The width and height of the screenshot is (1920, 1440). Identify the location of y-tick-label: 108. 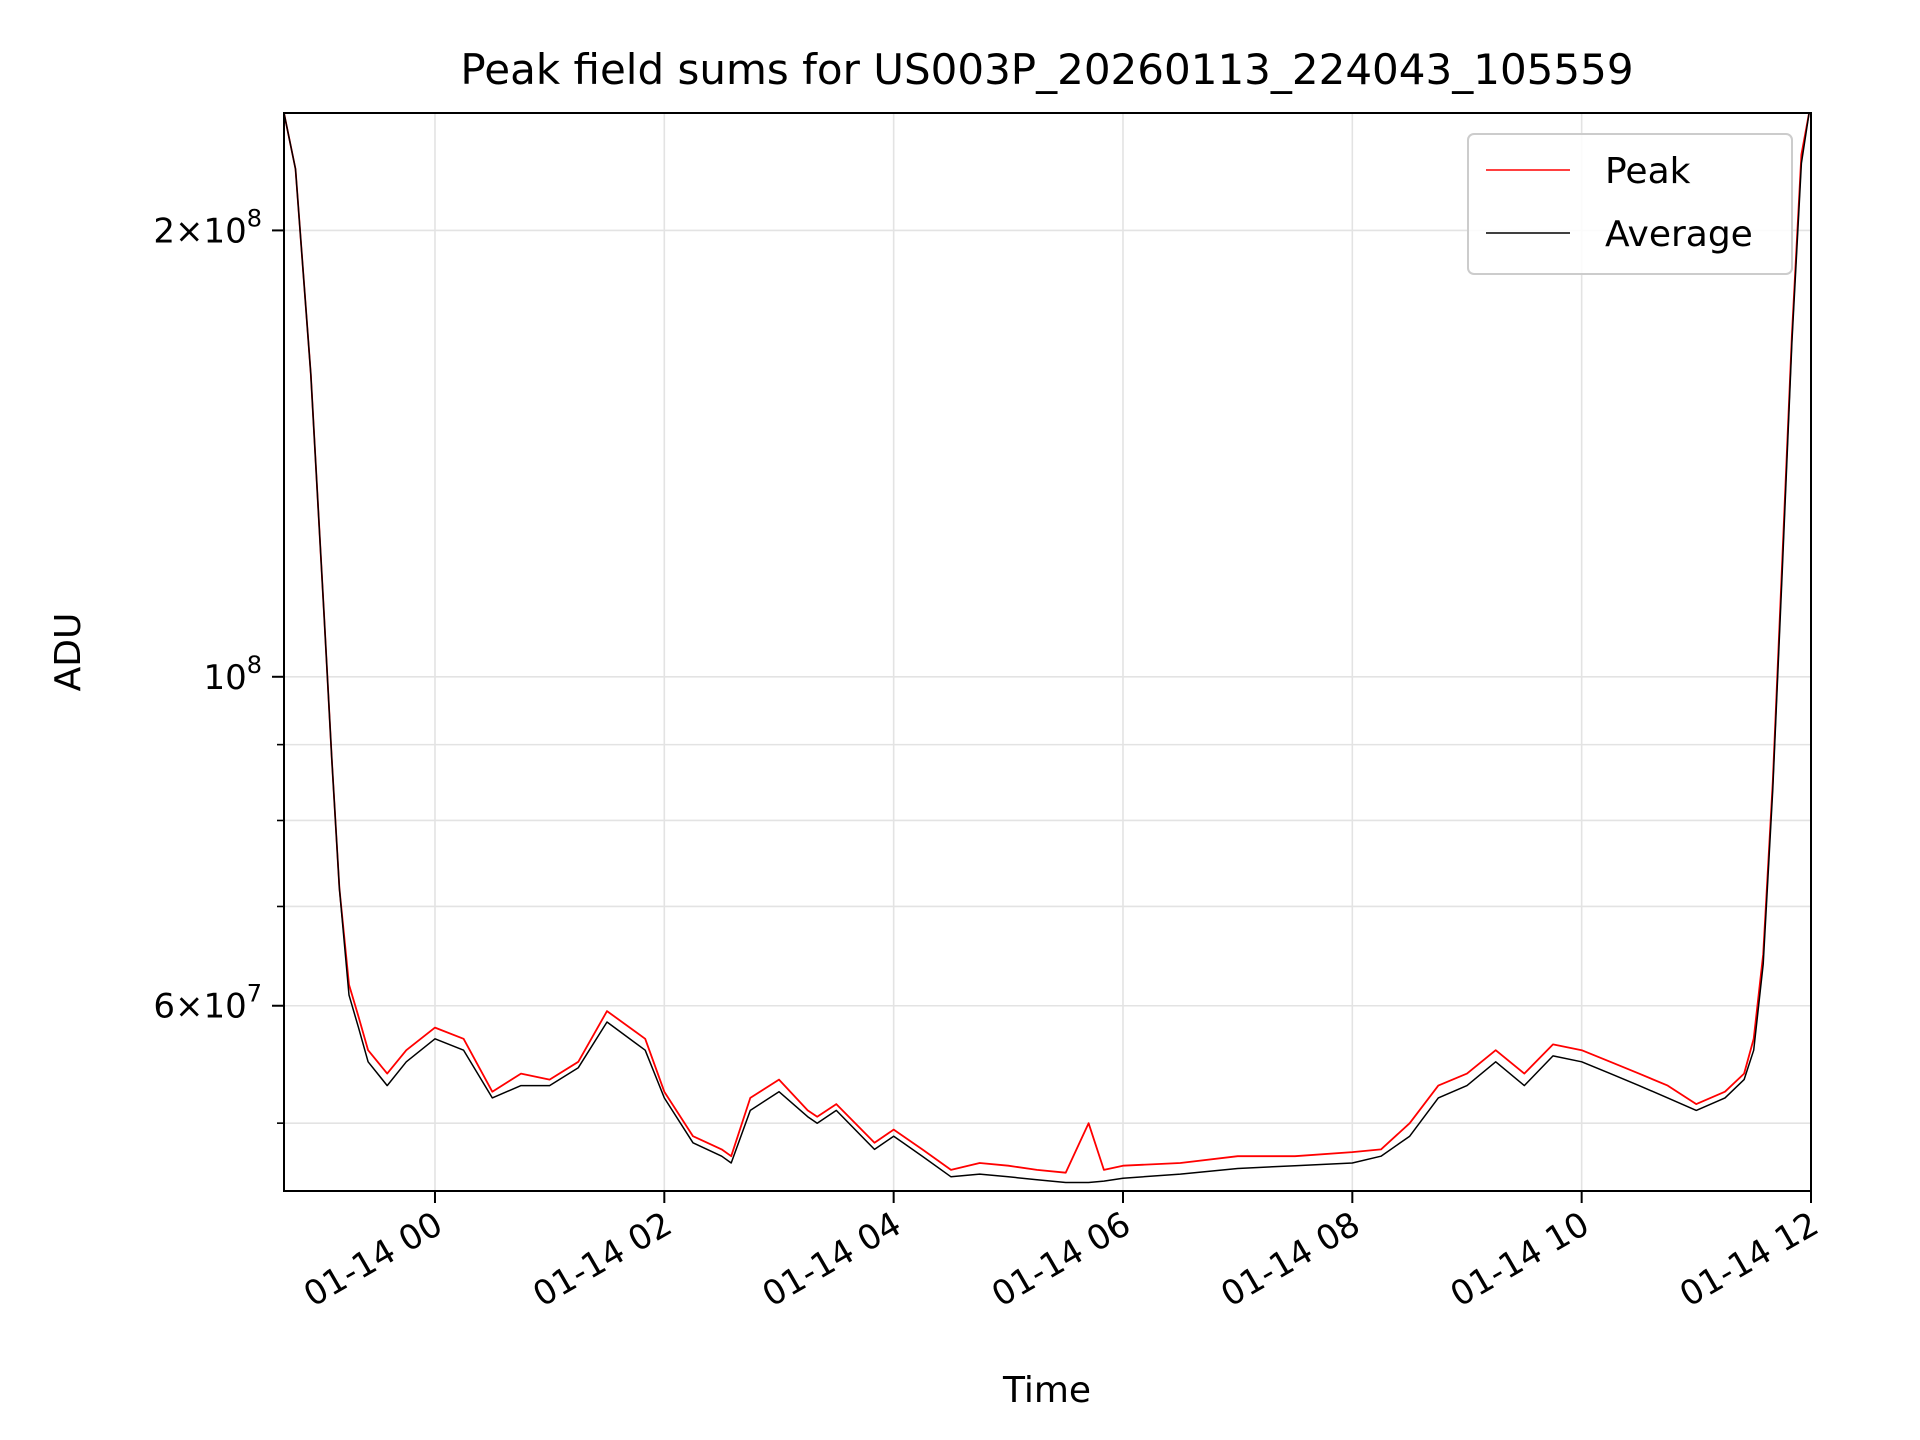
(232, 674).